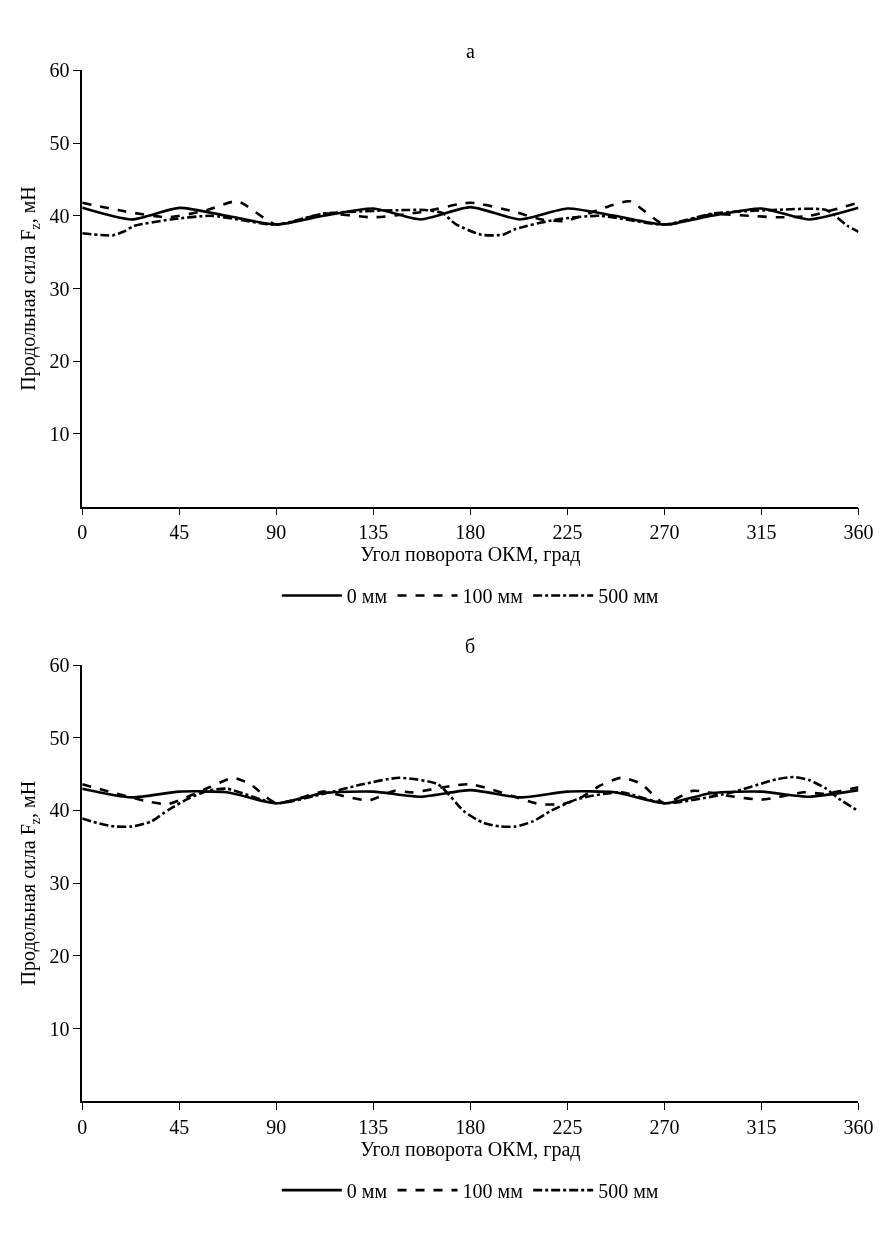 The width and height of the screenshot is (895, 1238). Describe the element at coordinates (470, 646) in the screenshot. I see `chart-title: б` at that location.